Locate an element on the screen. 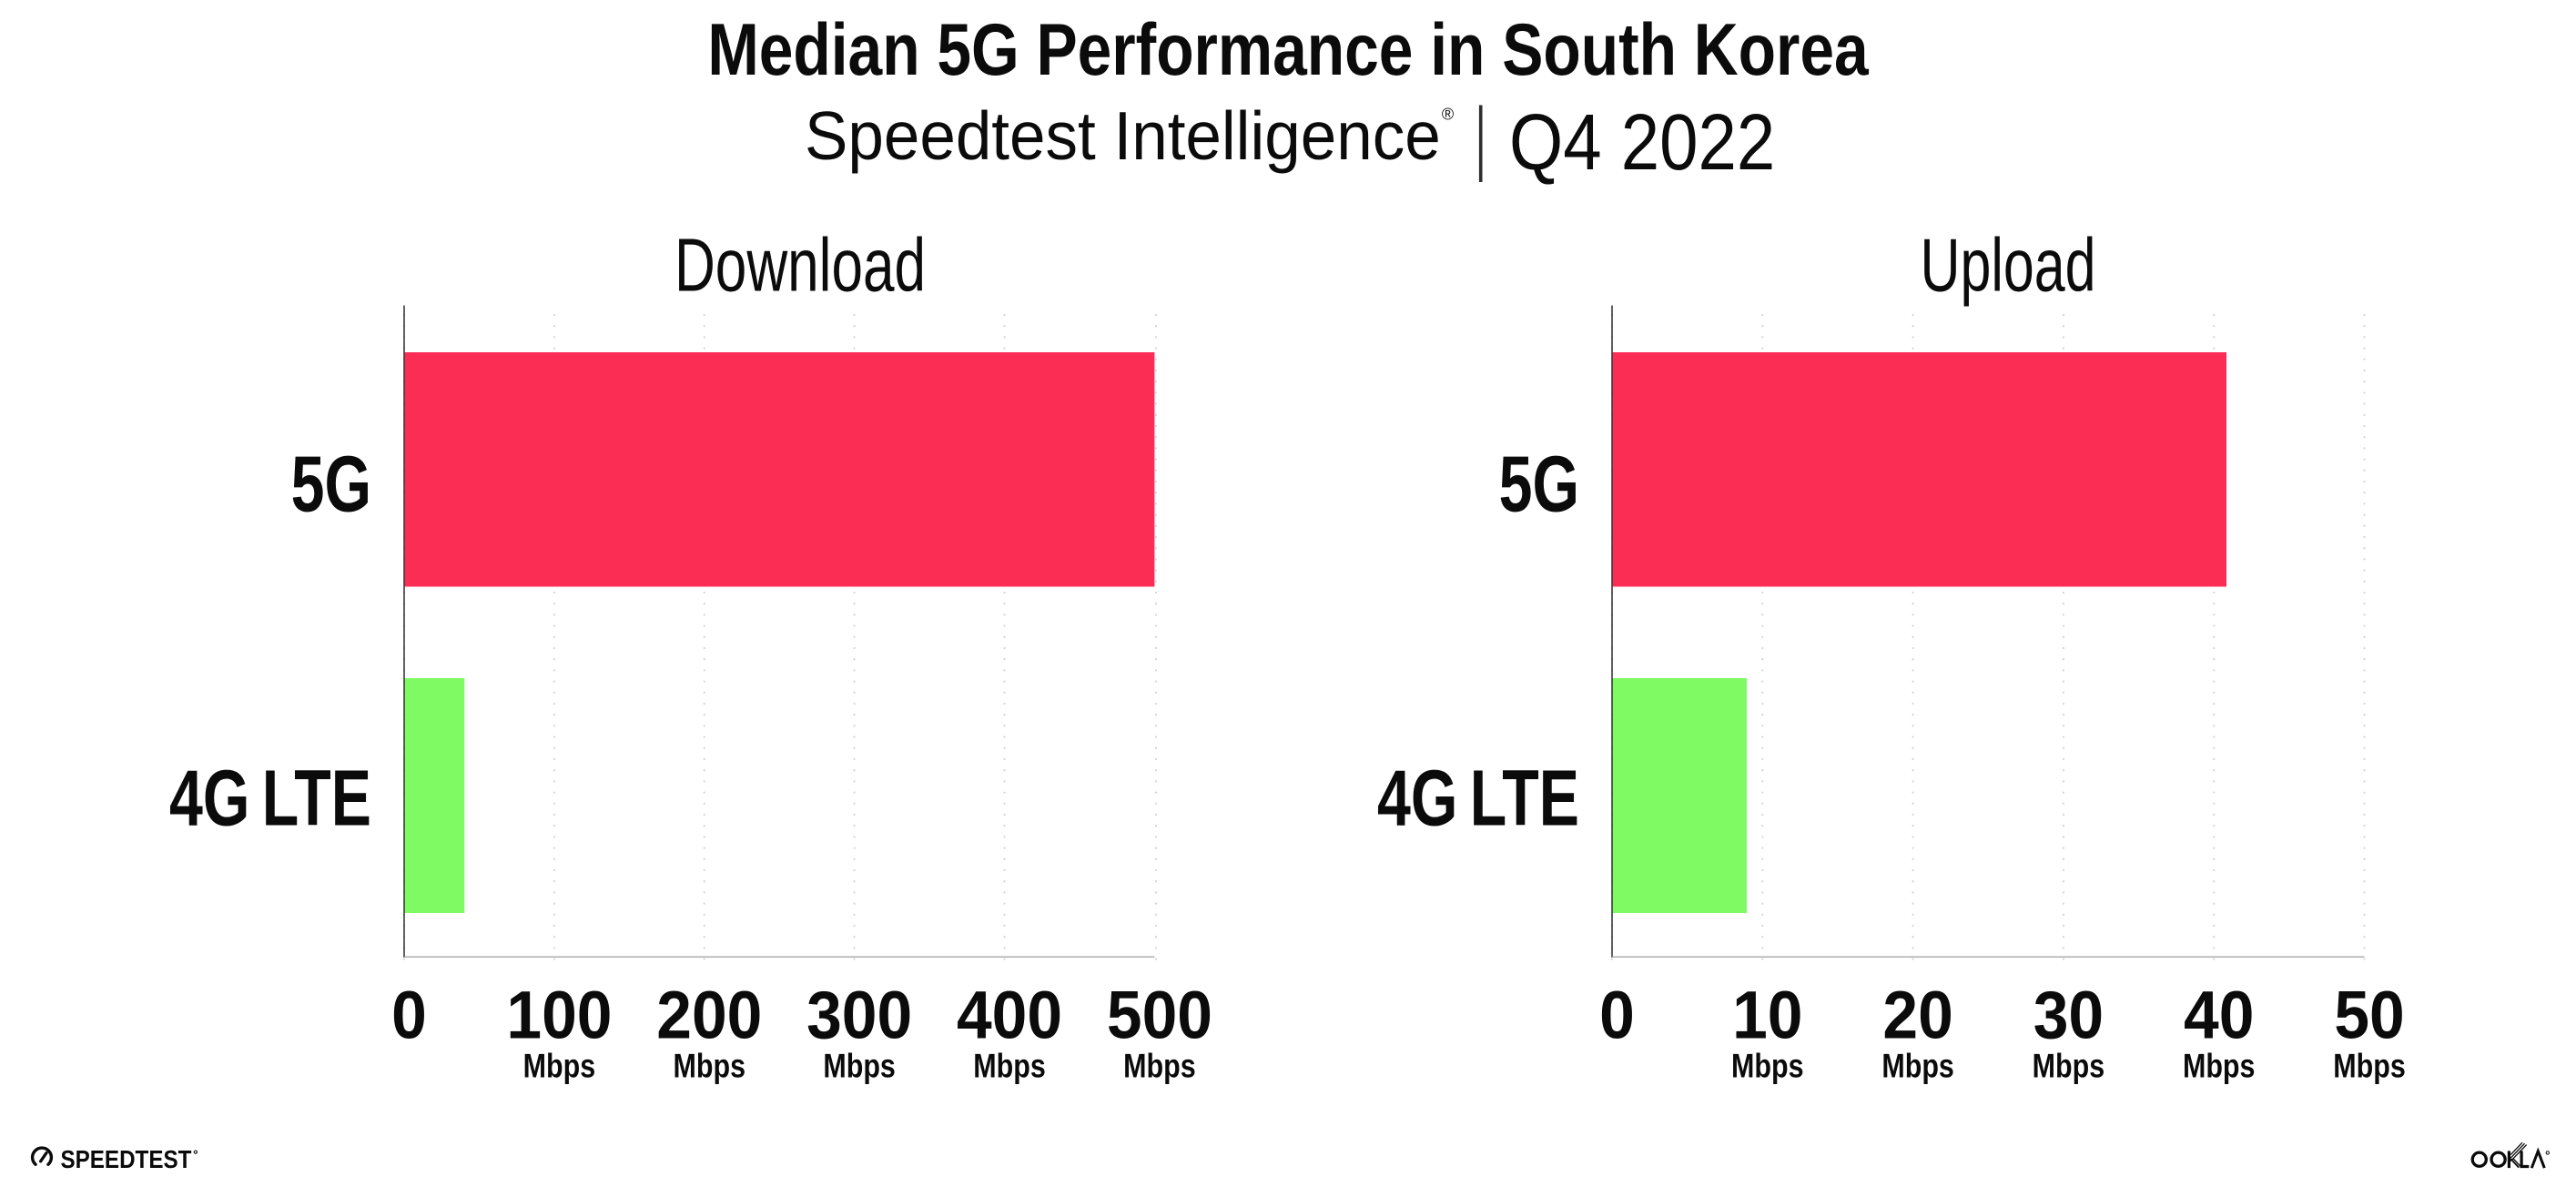  svg-text: 500 is located at coordinates (1159, 1016).